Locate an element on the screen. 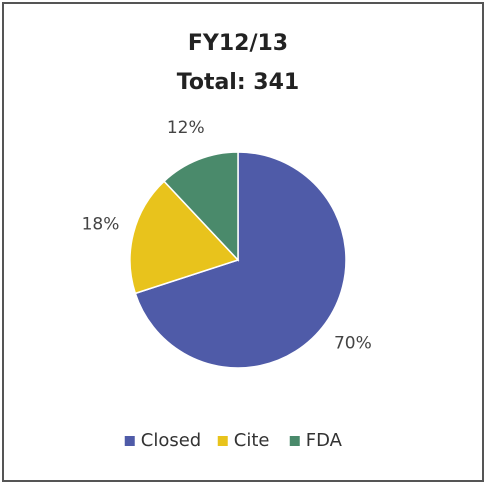  legend-label: Closed is located at coordinates (171, 440).